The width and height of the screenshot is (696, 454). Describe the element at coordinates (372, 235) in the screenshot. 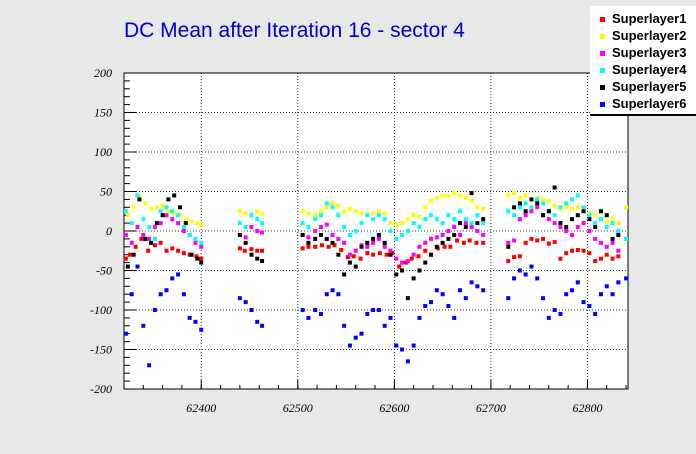

I see `series-superlayer3` at that location.